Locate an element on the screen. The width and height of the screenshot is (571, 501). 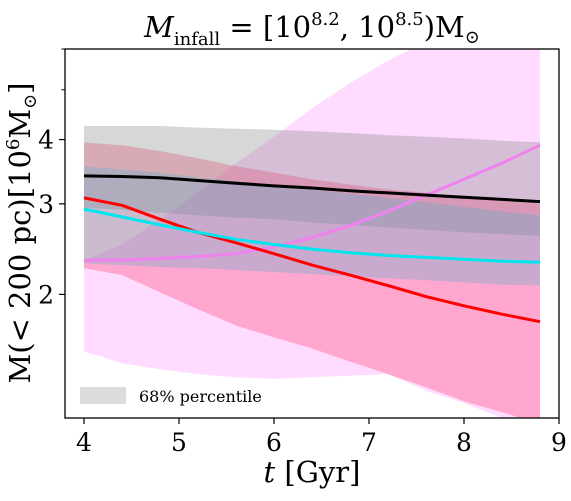
x-tick-label: 7 is located at coordinates (369, 442).